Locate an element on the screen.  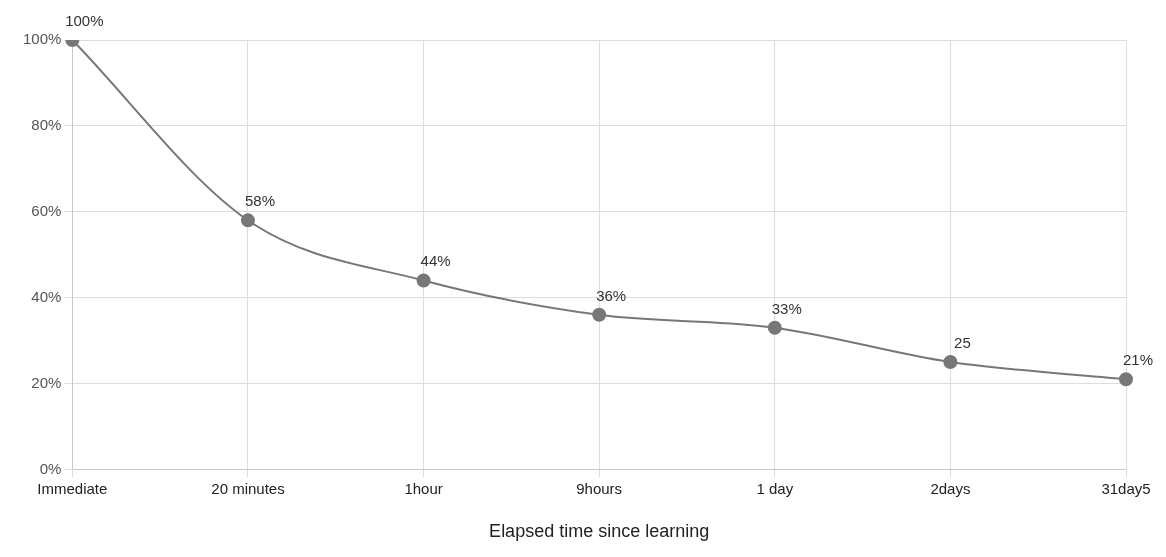
x-tick-label: 9hours is located at coordinates (599, 488).